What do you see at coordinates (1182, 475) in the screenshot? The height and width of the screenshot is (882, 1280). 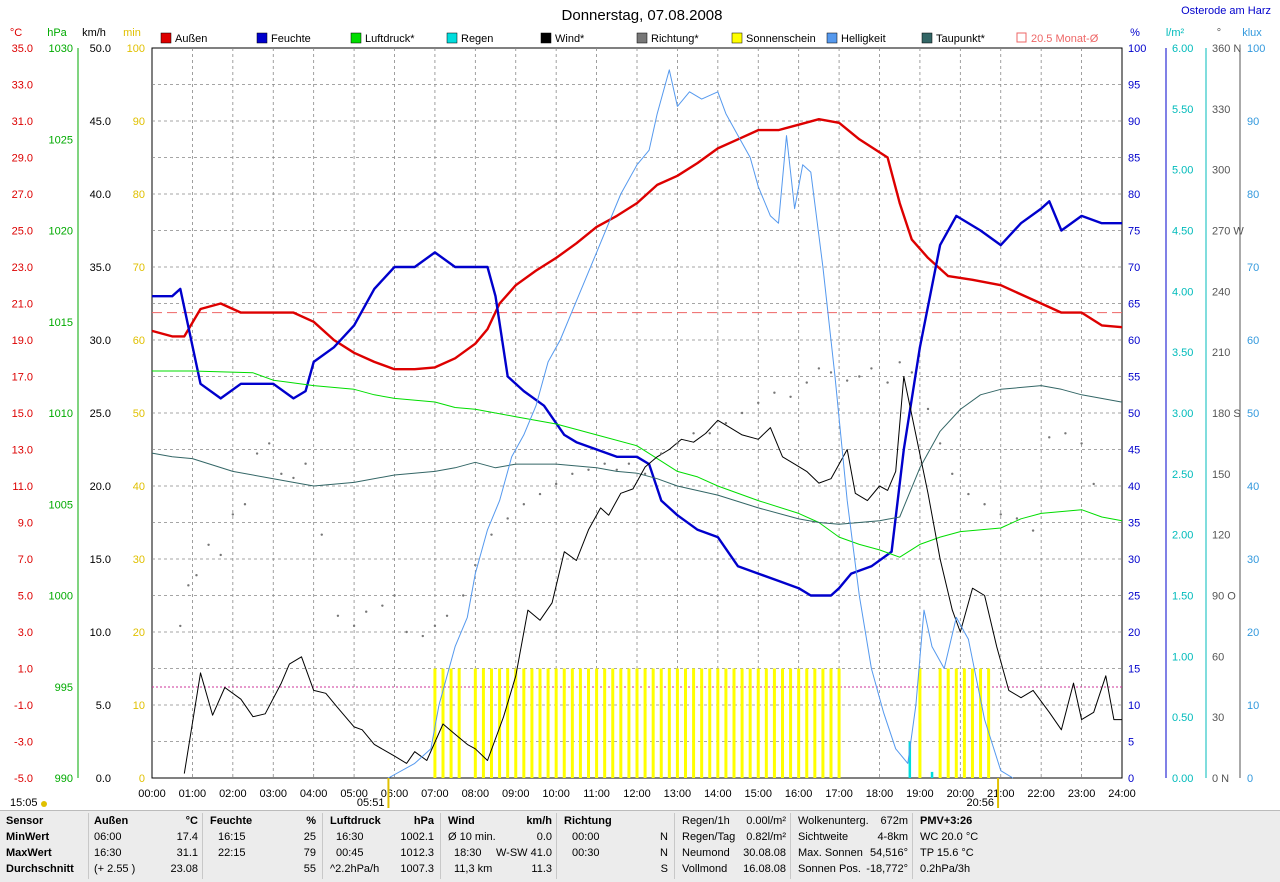 I see `y-tick-label: 2.50` at bounding box center [1182, 475].